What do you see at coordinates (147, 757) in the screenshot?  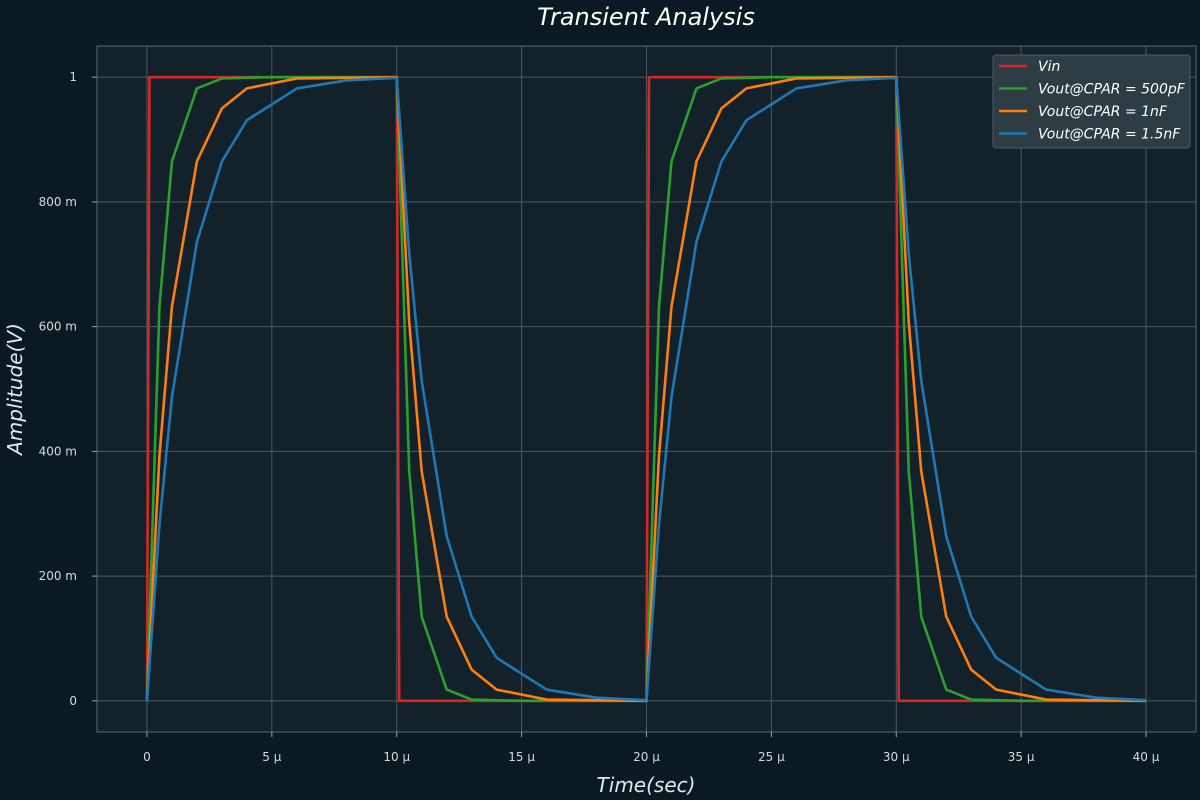 I see `x-tick-label: 0` at bounding box center [147, 757].